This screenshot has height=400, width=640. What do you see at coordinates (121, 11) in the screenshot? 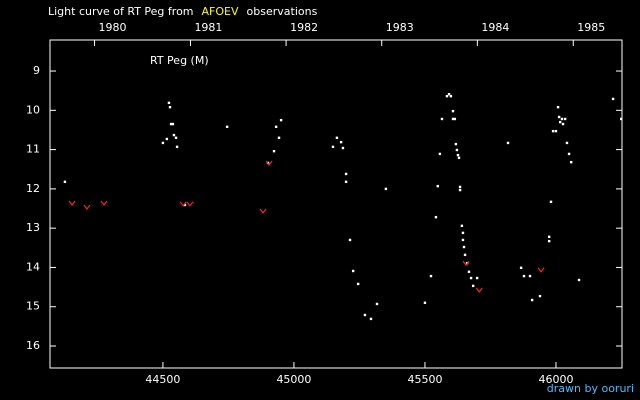
I see `chart-title: Light curve of RT Peg from` at bounding box center [121, 11].